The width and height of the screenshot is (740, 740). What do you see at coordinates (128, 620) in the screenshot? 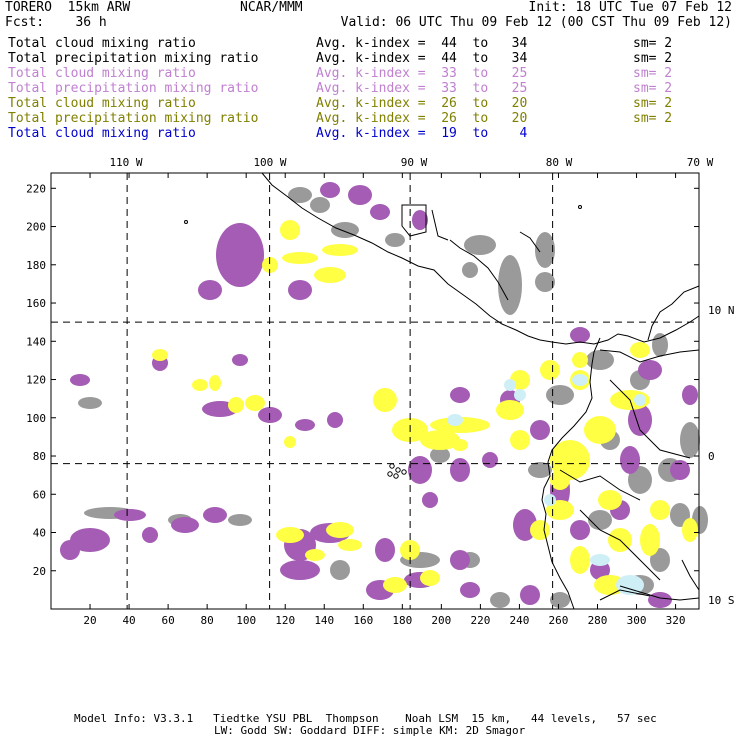
I see `x-tick-label: 40` at bounding box center [128, 620].